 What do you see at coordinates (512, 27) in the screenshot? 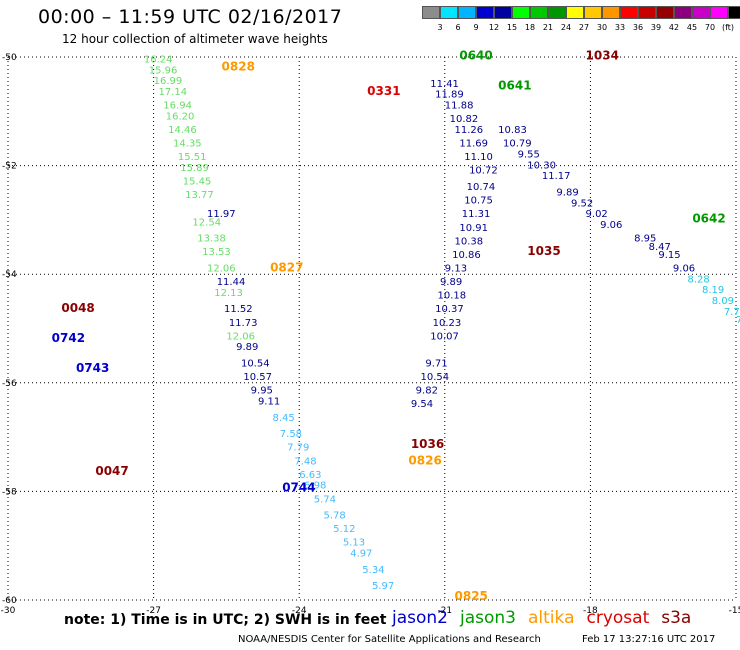
I see `colorbar-tick-label: 15` at bounding box center [512, 27].